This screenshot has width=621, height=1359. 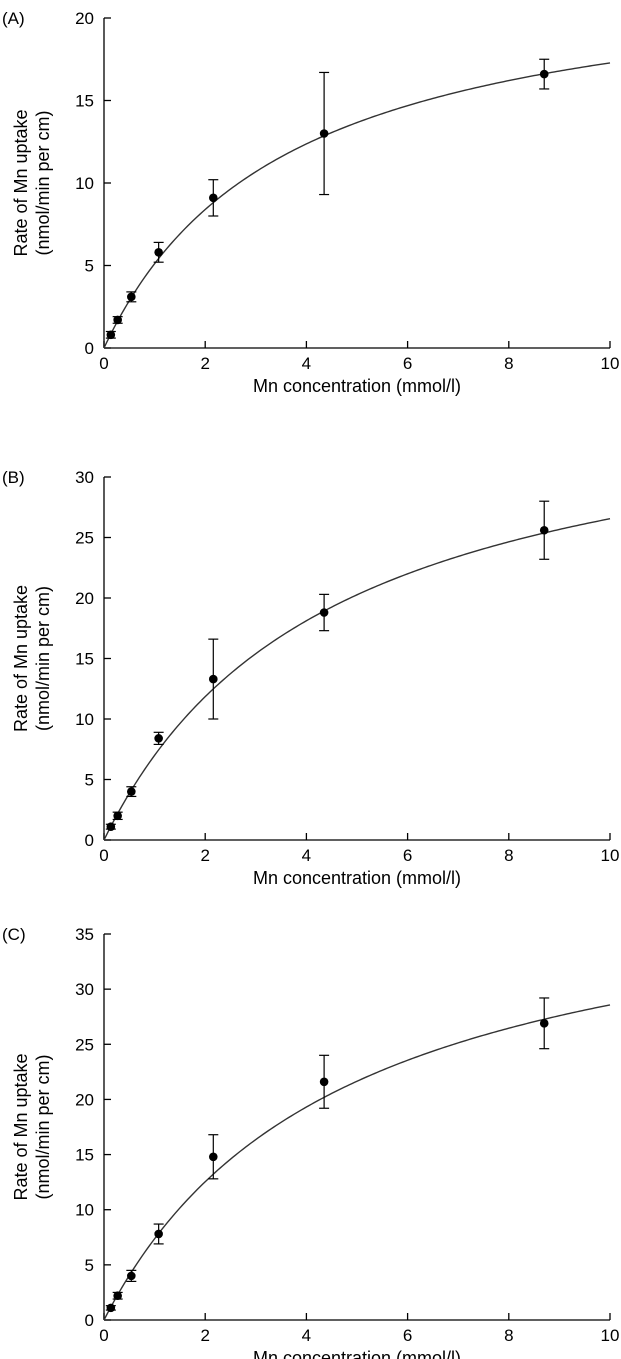 I want to click on panel-label: (B), so click(x=13, y=477).